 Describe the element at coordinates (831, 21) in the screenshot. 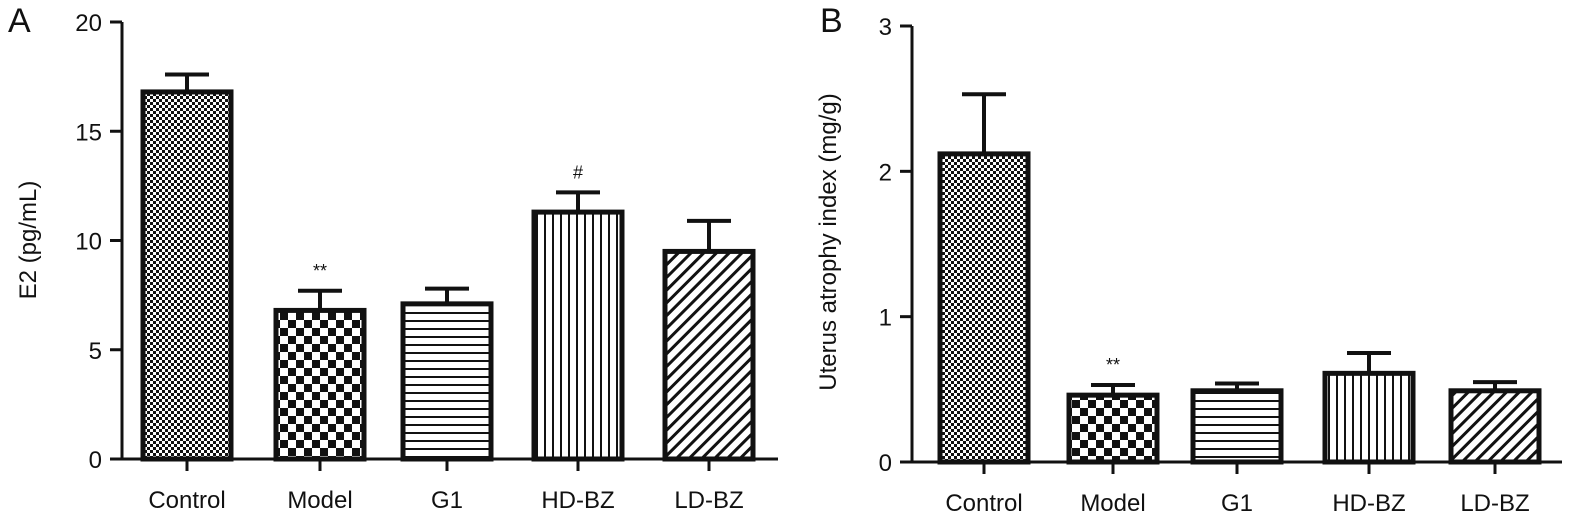

I see `panel-letter-b: B` at that location.